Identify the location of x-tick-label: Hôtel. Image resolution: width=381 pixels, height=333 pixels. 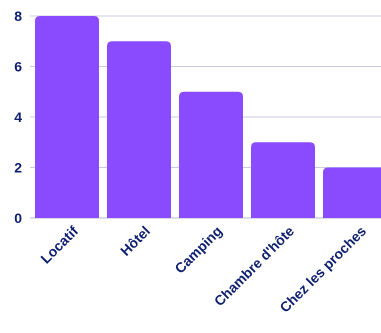
(135, 241).